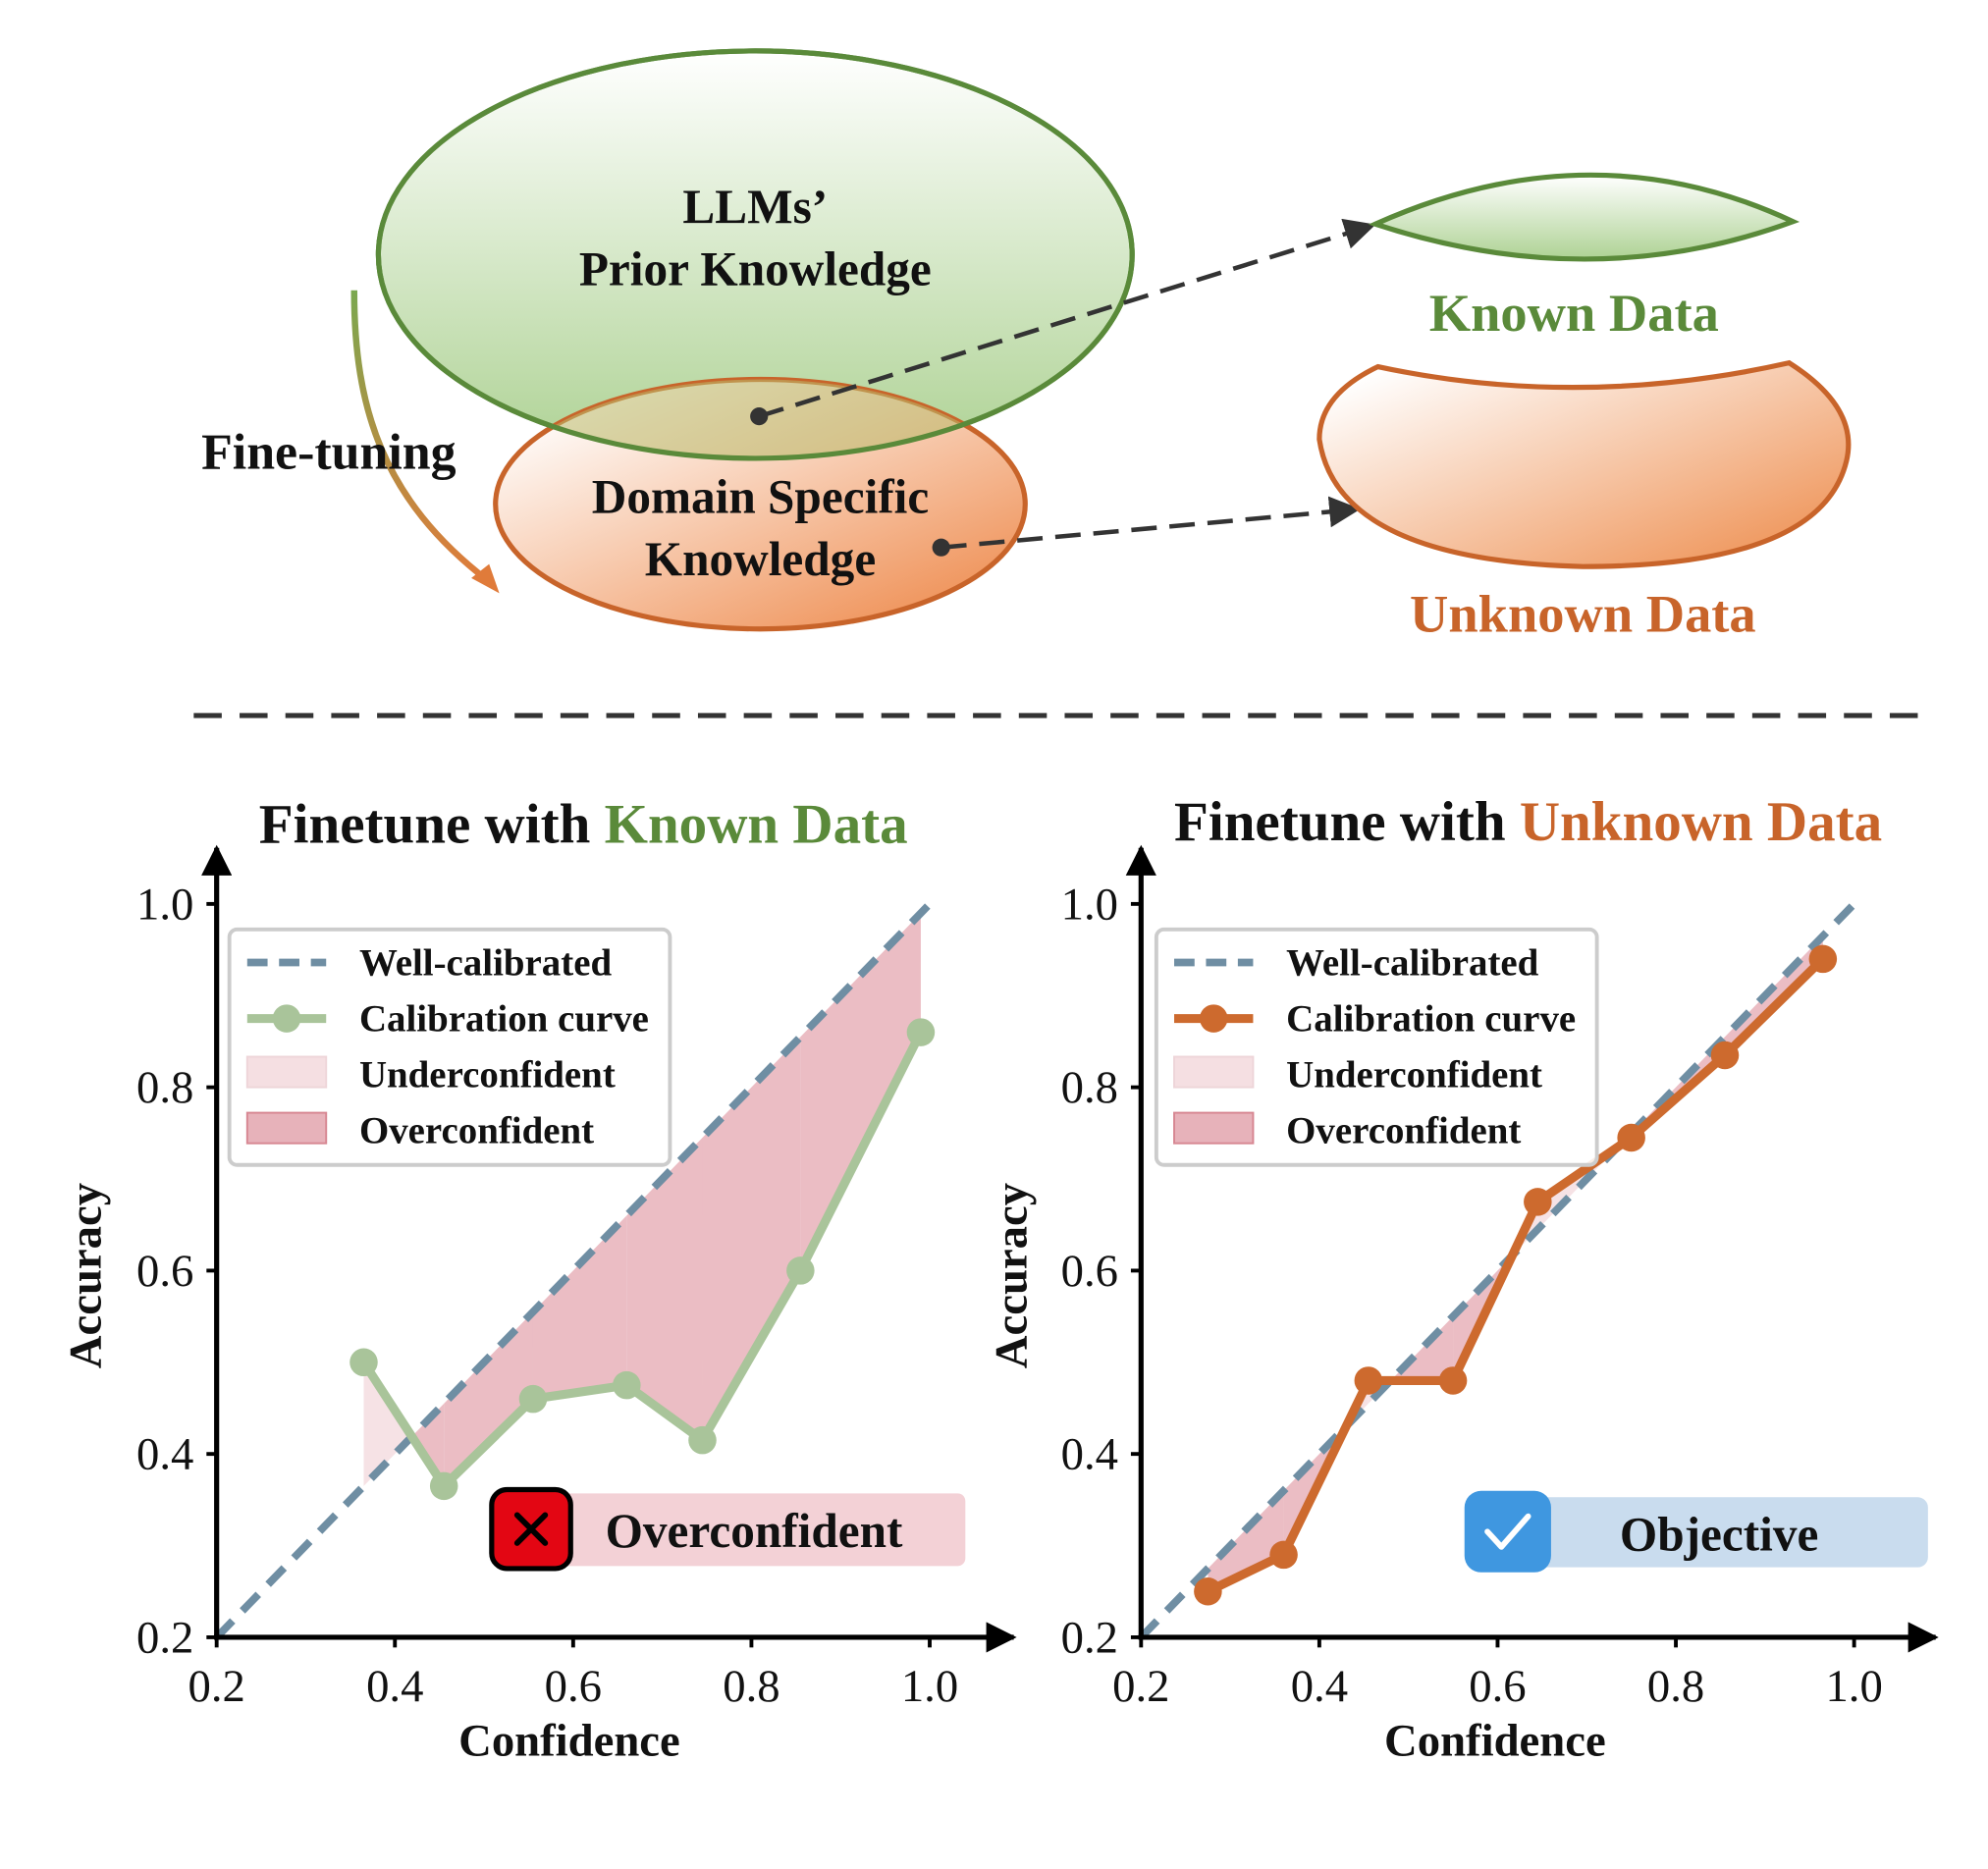 The height and width of the screenshot is (1869, 1988). What do you see at coordinates (756, 825) in the screenshot?
I see `title-highlight: Known Data` at bounding box center [756, 825].